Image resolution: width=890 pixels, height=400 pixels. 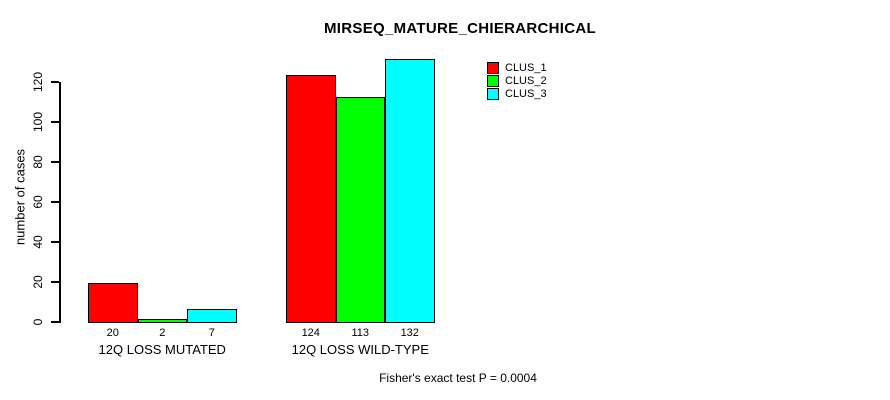 I want to click on y-tick-label: 120, so click(x=38, y=82).